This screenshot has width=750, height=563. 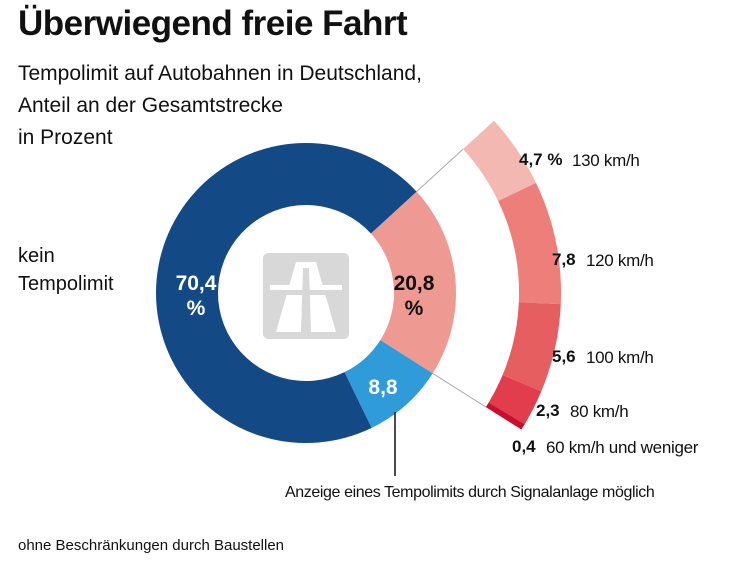 I want to click on category-label: 100 km/h, so click(x=620, y=357).